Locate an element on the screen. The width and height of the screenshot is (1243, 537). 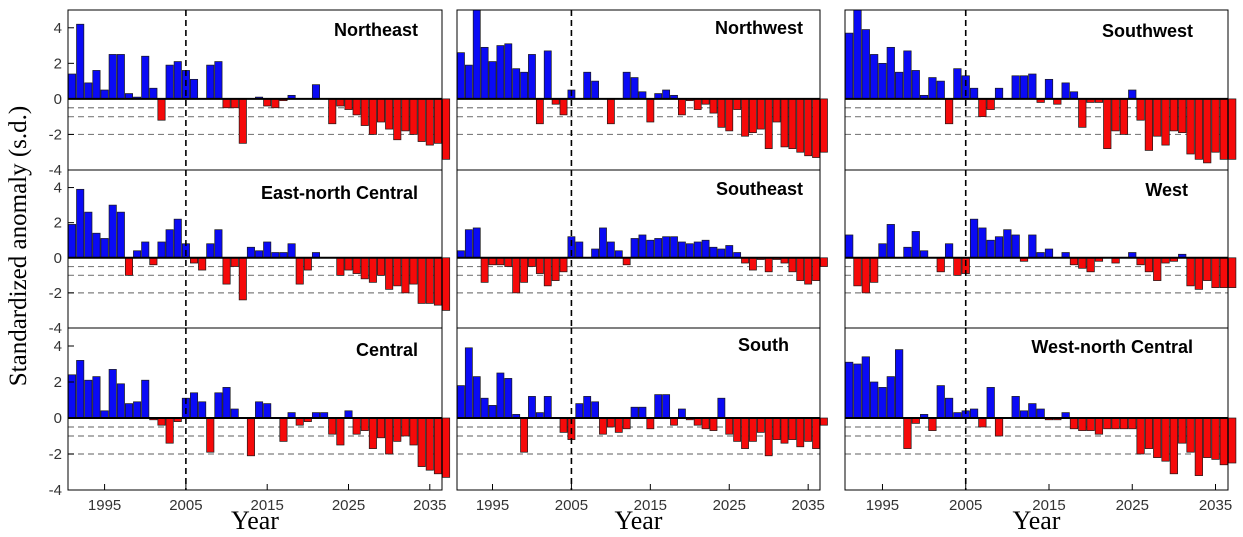
panel-south: South is located at coordinates (642, 409).